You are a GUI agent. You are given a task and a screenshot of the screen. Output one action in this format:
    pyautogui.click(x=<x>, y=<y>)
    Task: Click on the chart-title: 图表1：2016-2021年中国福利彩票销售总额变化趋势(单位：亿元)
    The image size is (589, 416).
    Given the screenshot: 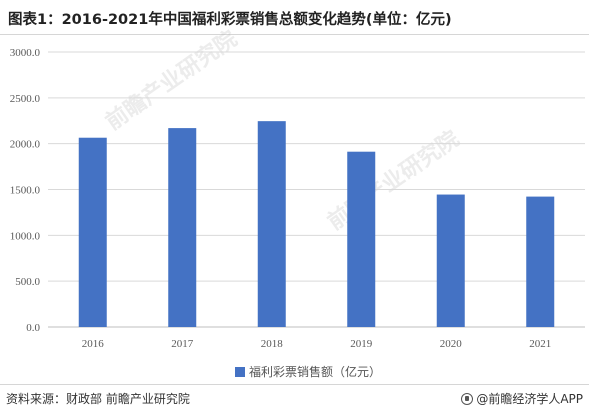 What is the action you would take?
    pyautogui.click(x=230, y=20)
    